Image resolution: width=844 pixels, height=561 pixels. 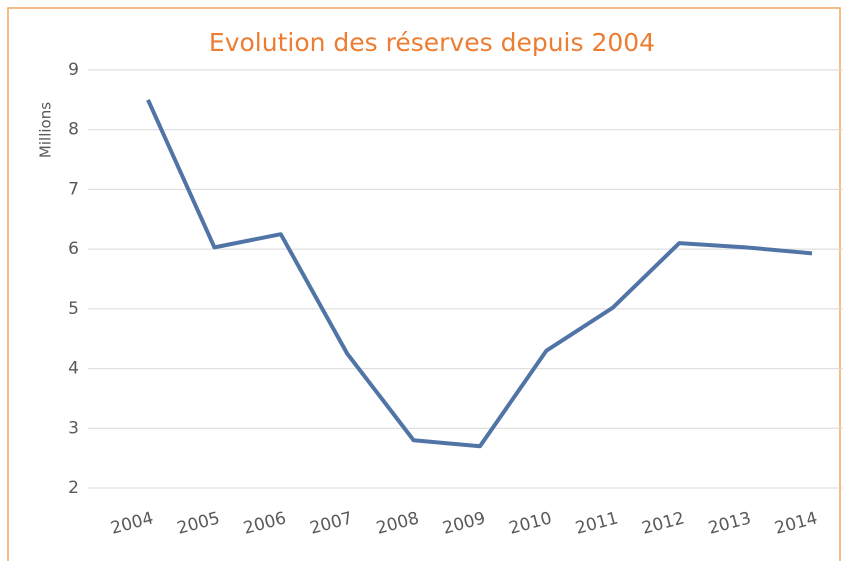 What do you see at coordinates (729, 523) in the screenshot?
I see `x-tick-label: 2013` at bounding box center [729, 523].